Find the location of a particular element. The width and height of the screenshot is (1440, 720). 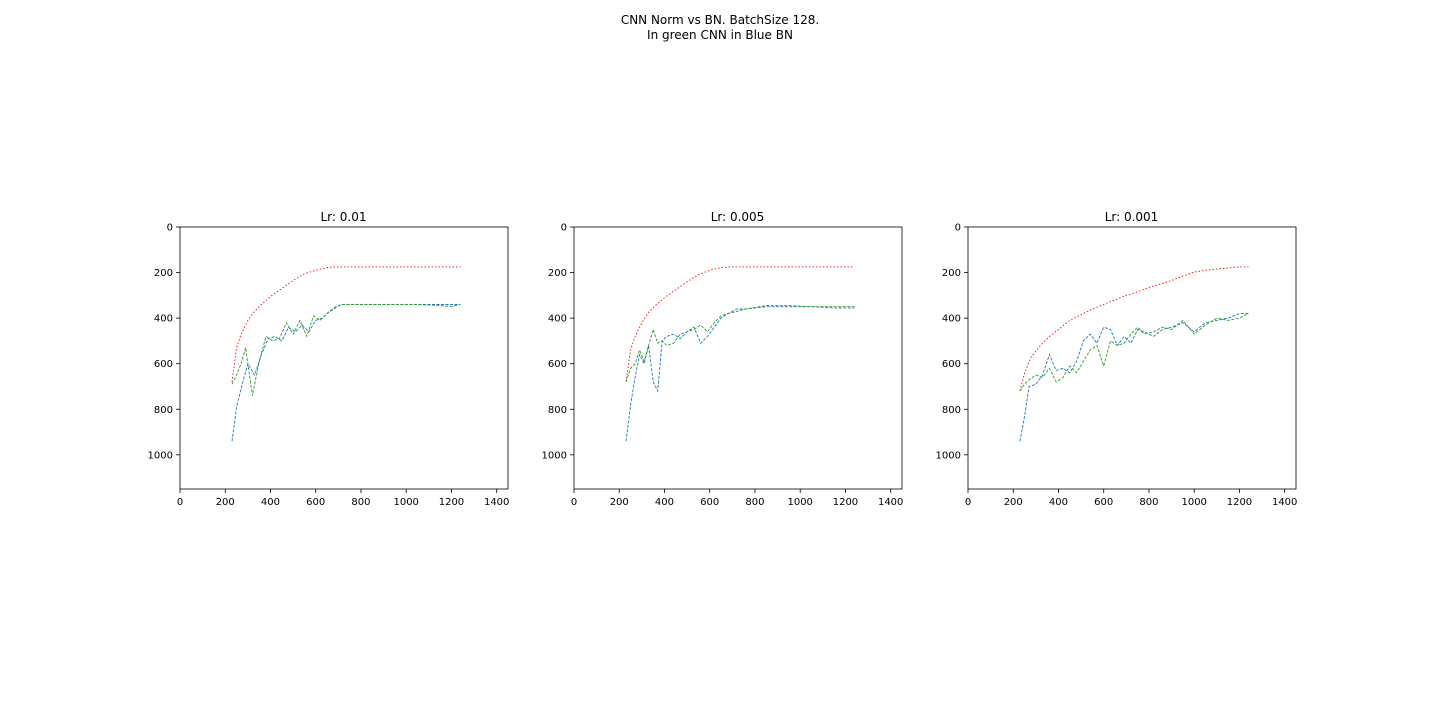

subplot-title: Lr: 0.005 is located at coordinates (738, 217).